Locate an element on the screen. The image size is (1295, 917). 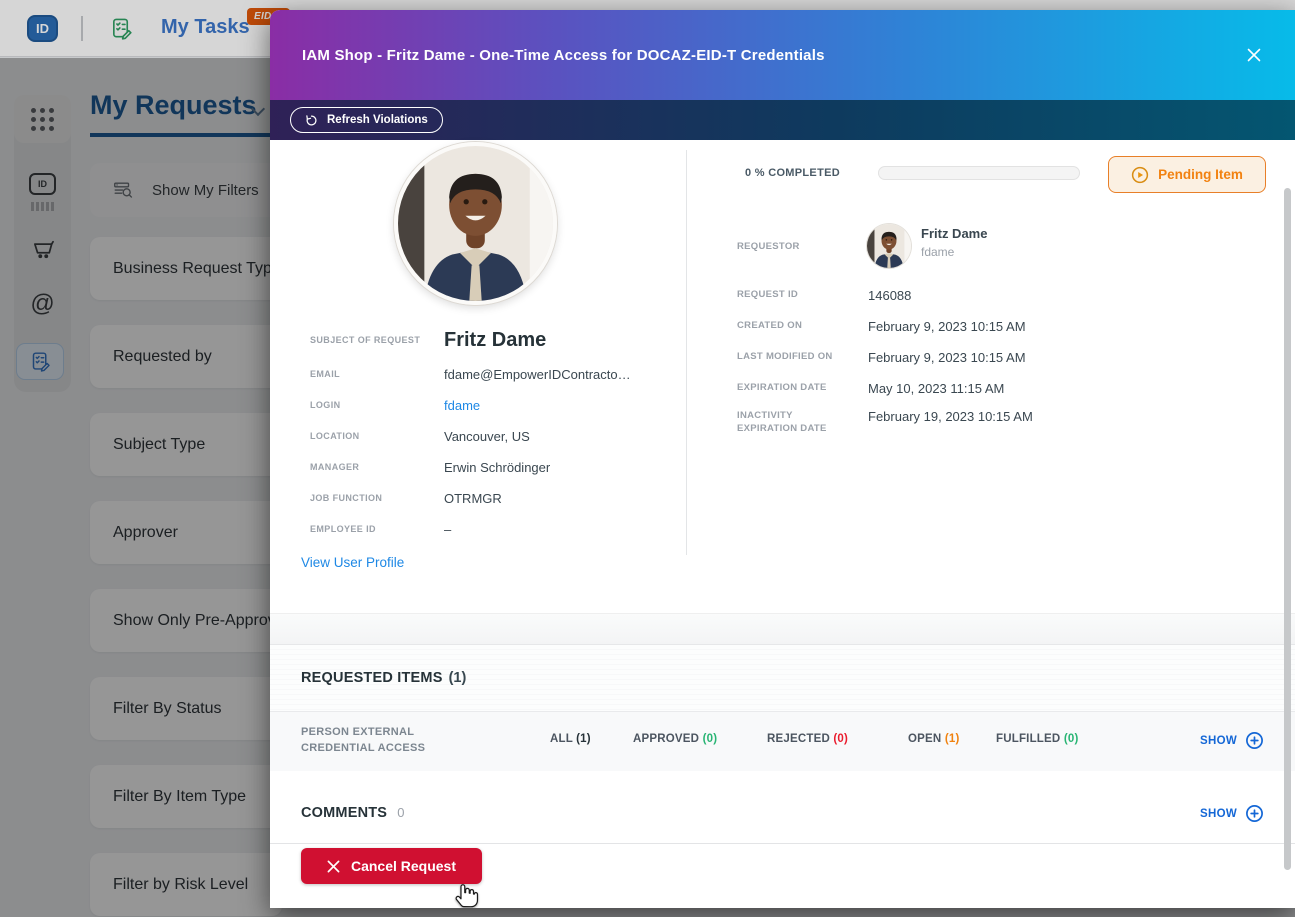
field-login: LOGIN fdame is located at coordinates (395, 405).